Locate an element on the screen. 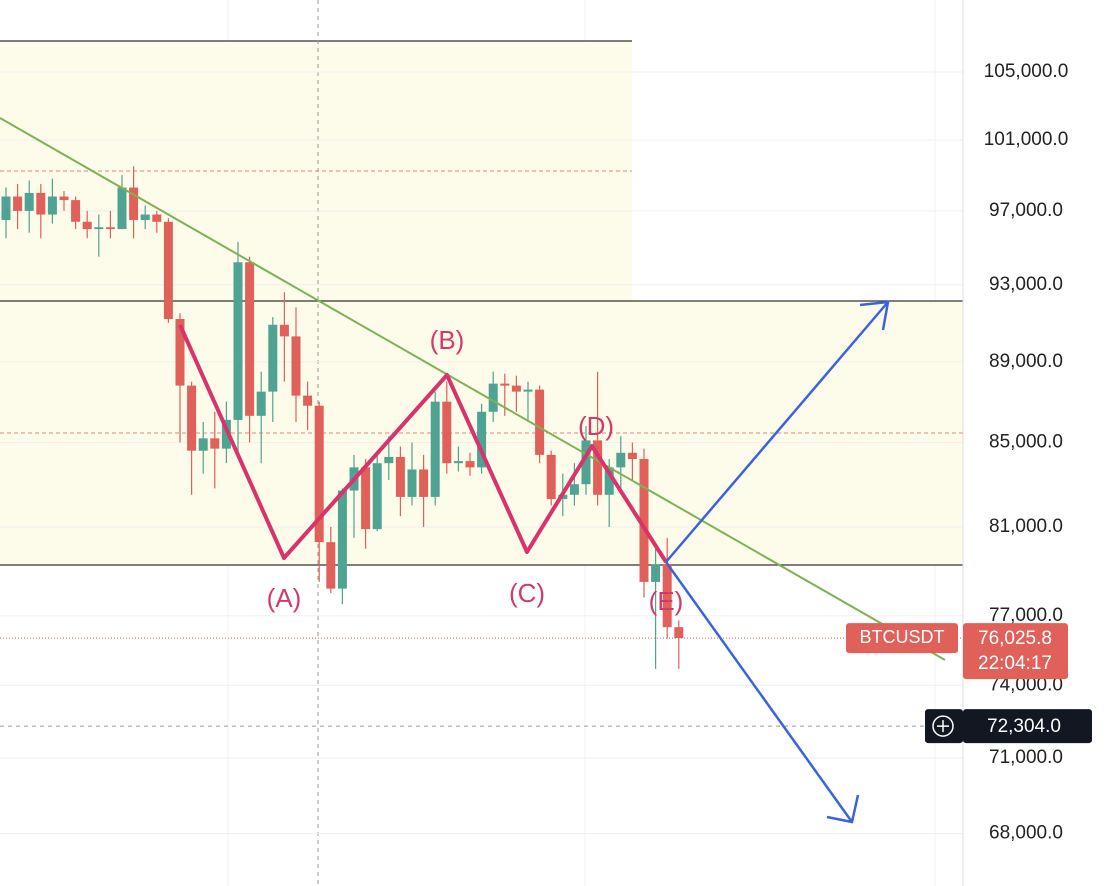 The height and width of the screenshot is (886, 1116). crosshair-plus-icon is located at coordinates (943, 726).